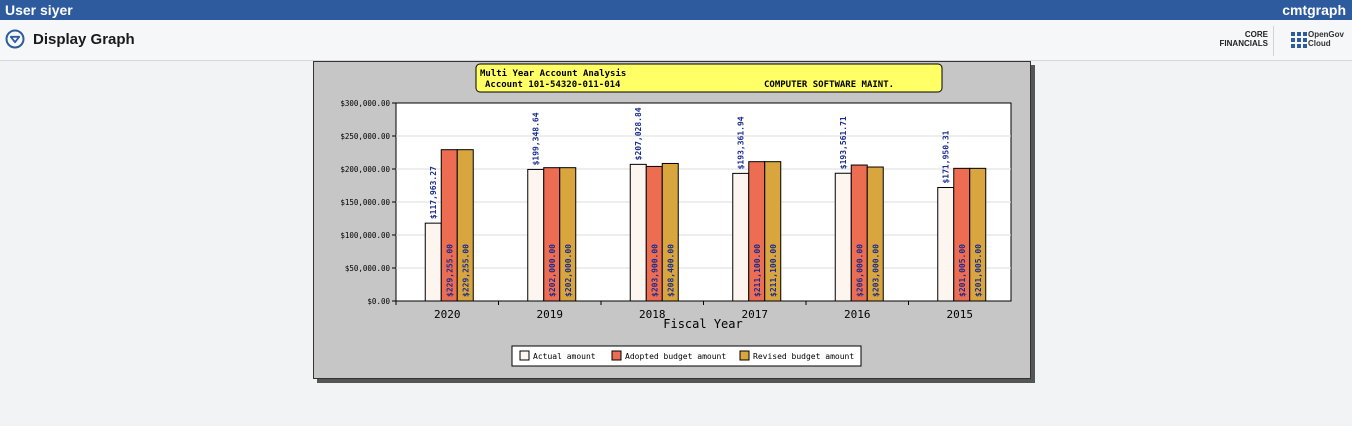  Describe the element at coordinates (803, 356) in the screenshot. I see `legend-label-revised: Revised budget amount` at that location.